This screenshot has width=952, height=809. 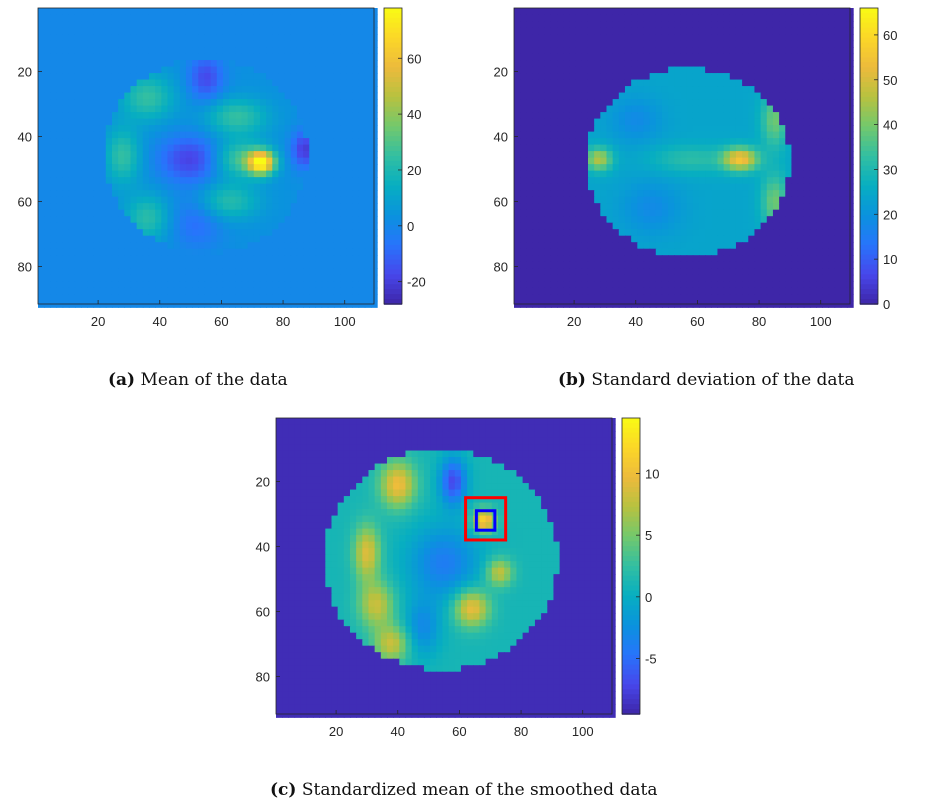 I want to click on caption-b-text: Standard deviation of the data, so click(x=723, y=380).